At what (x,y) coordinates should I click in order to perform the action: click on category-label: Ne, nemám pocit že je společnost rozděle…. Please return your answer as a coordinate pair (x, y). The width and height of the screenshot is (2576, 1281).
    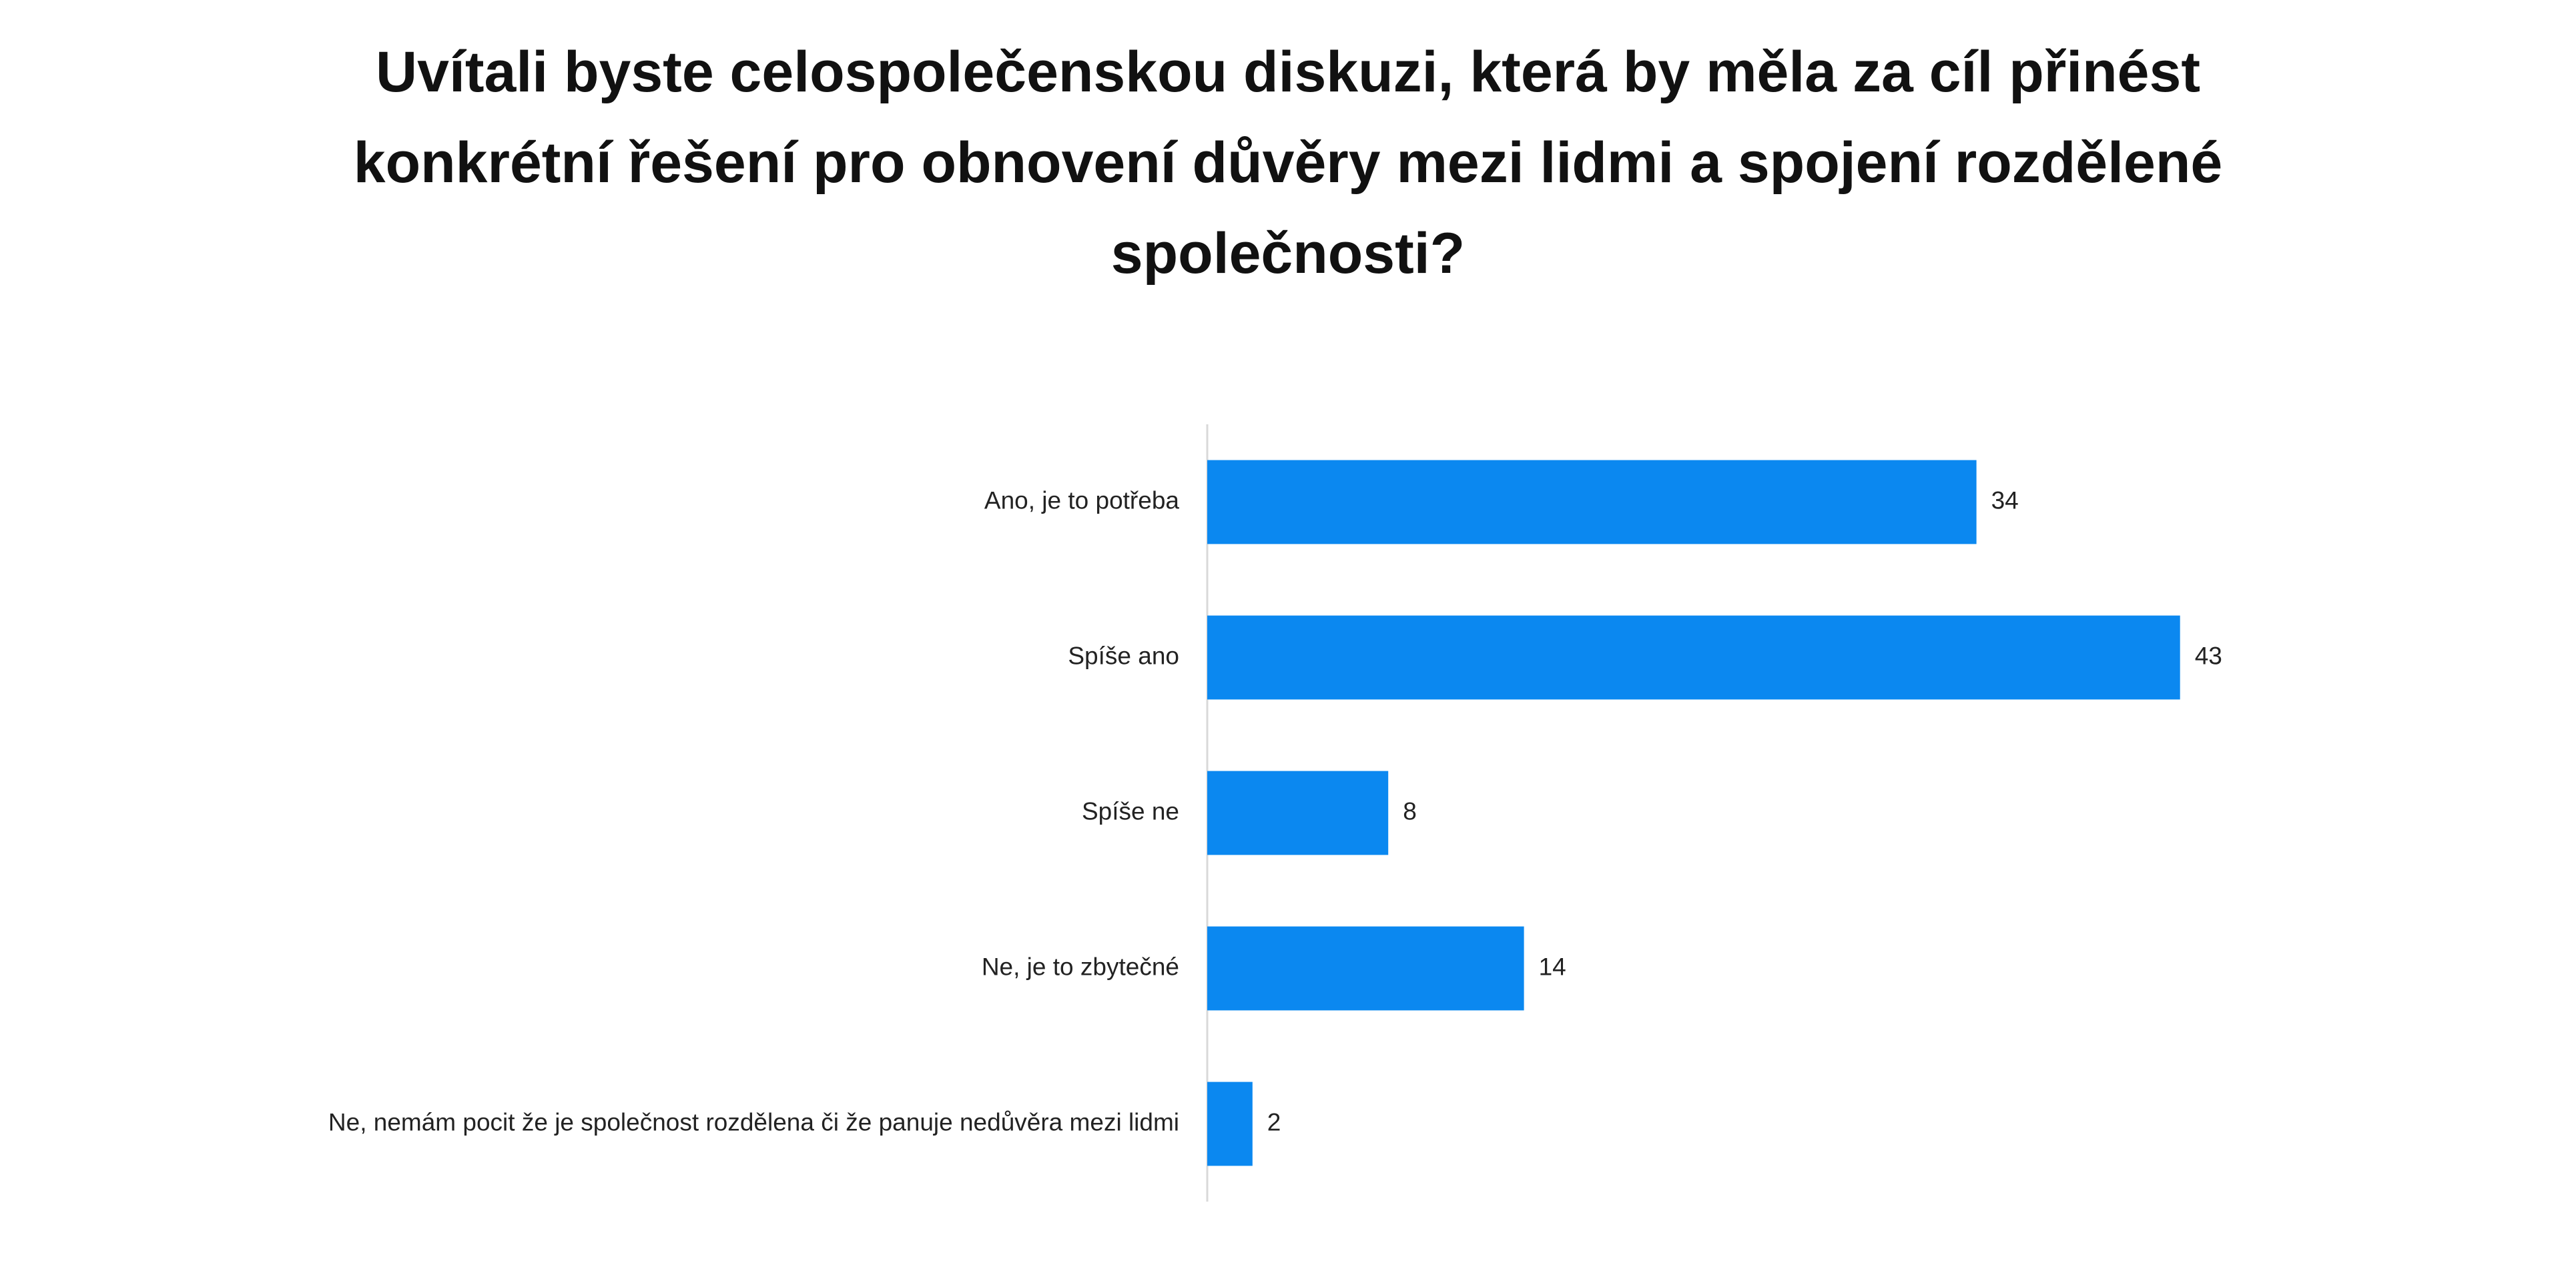
    Looking at the image, I should click on (753, 1122).